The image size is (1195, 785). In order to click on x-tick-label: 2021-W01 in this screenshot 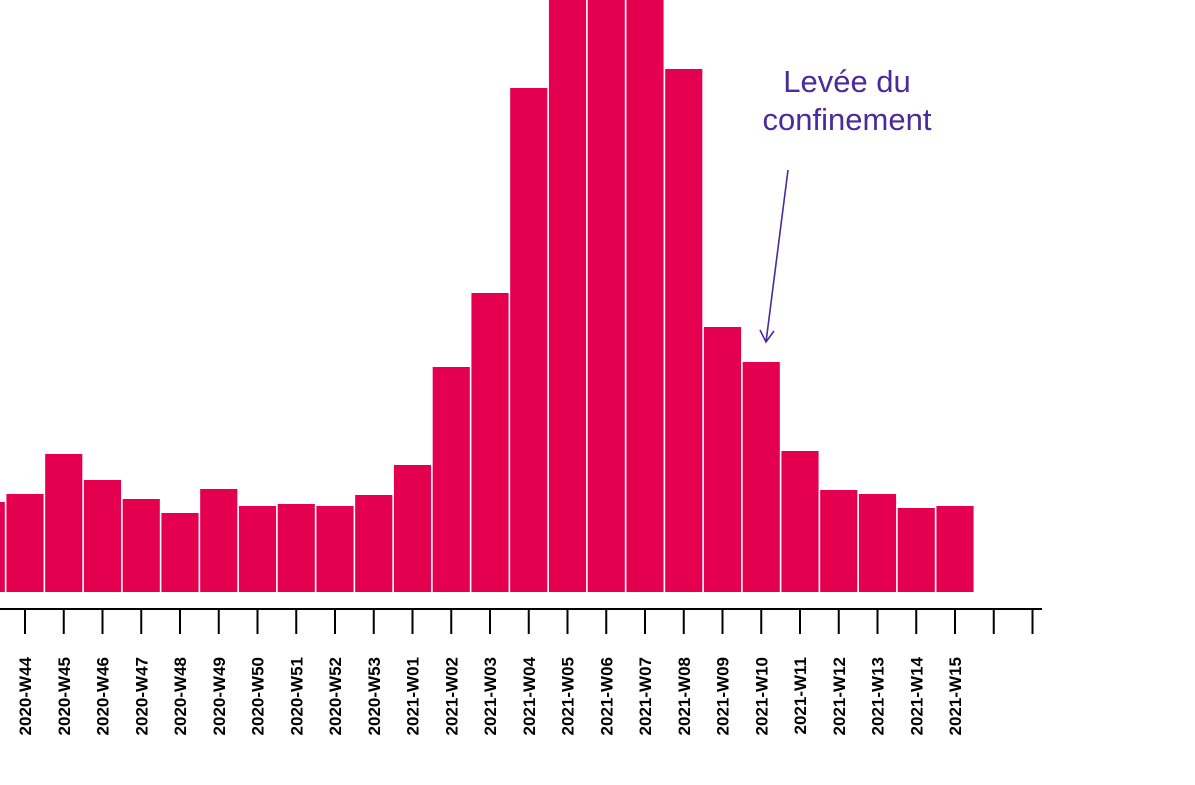, I will do `click(413, 696)`.